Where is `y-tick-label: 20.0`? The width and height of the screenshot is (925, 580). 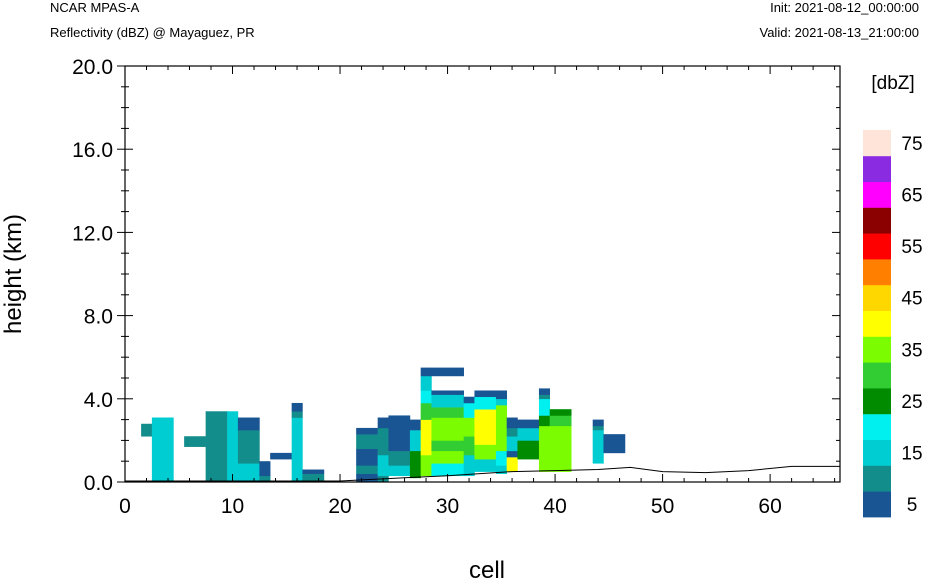
y-tick-label: 20.0 is located at coordinates (92, 67).